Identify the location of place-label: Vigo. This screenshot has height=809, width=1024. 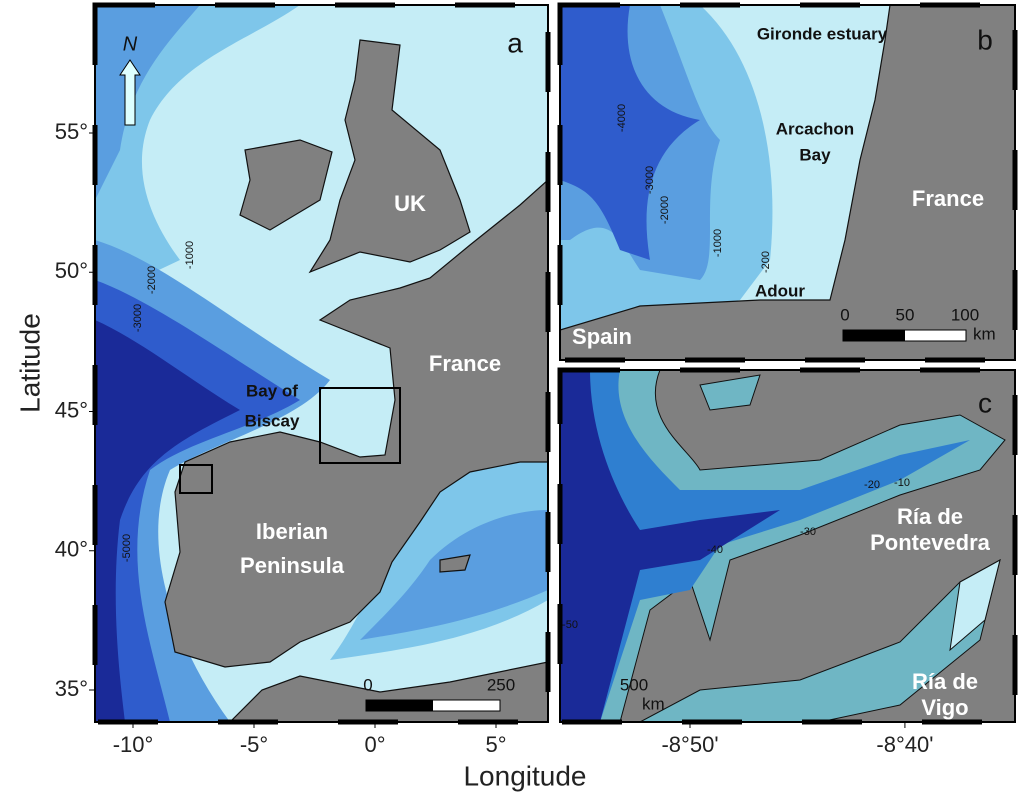
(944, 707).